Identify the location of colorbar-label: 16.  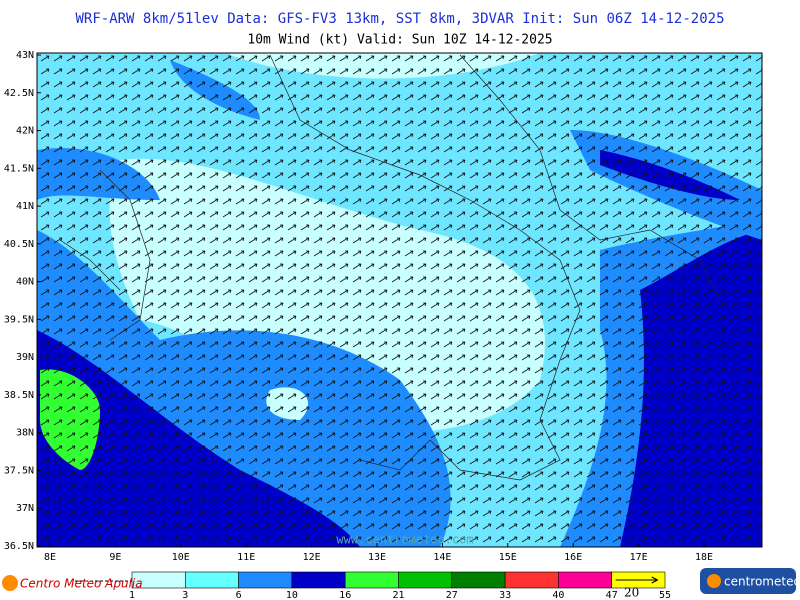
(345, 595).